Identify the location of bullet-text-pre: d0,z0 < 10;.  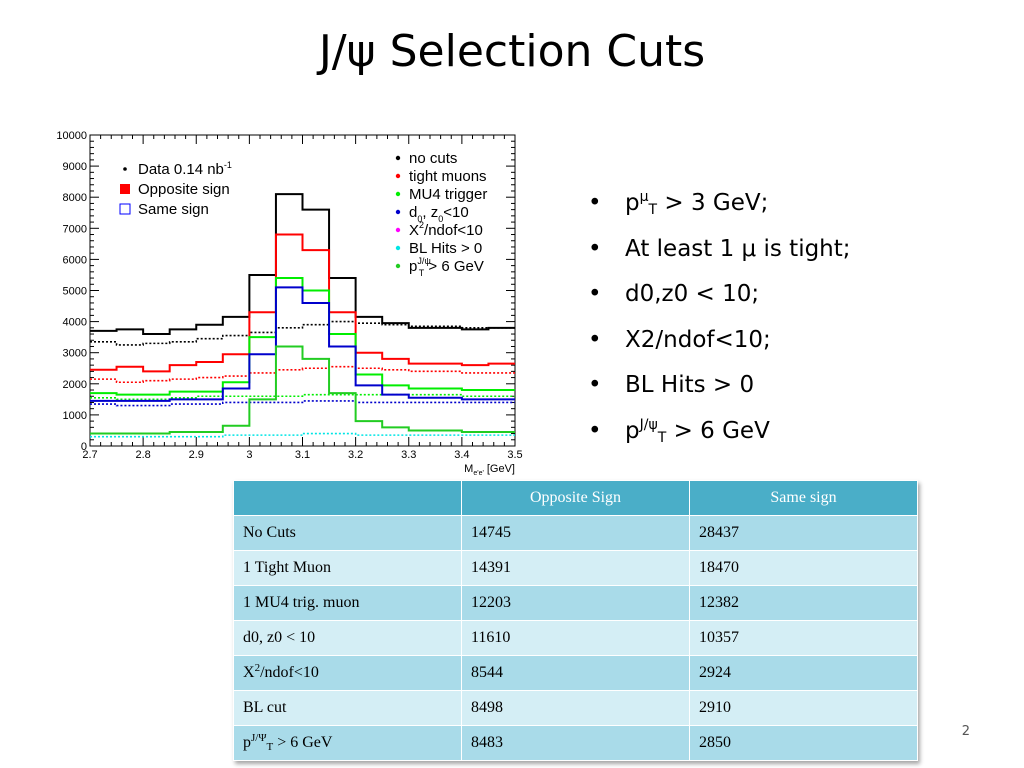
(692, 294).